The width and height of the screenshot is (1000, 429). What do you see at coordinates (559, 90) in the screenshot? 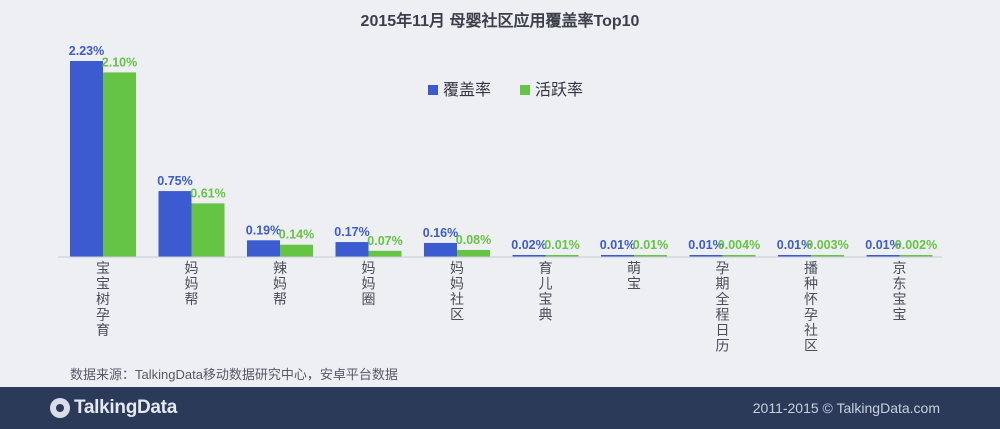
I see `legend-label-active: 活跃率` at bounding box center [559, 90].